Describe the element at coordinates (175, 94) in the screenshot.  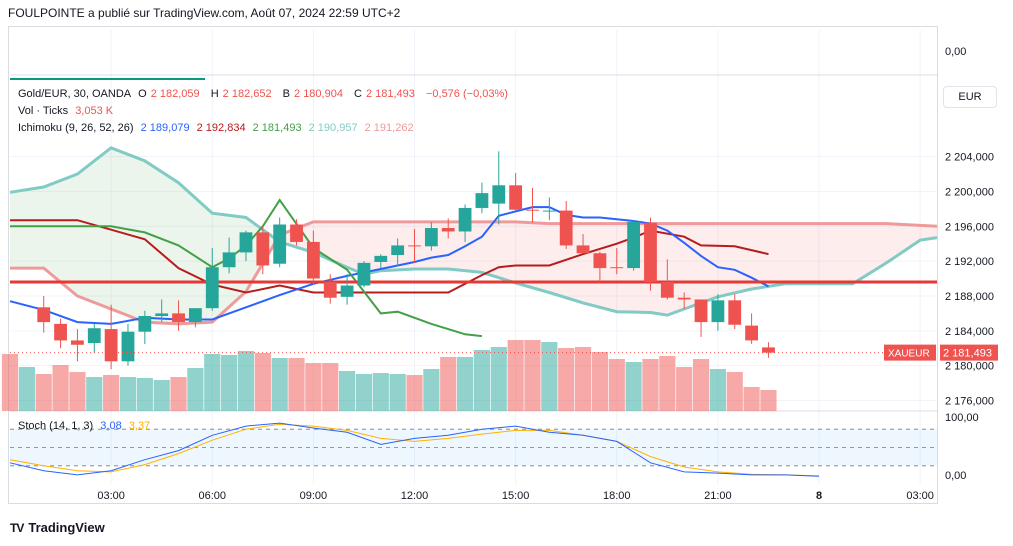
I see `open-value: 2 182,059` at that location.